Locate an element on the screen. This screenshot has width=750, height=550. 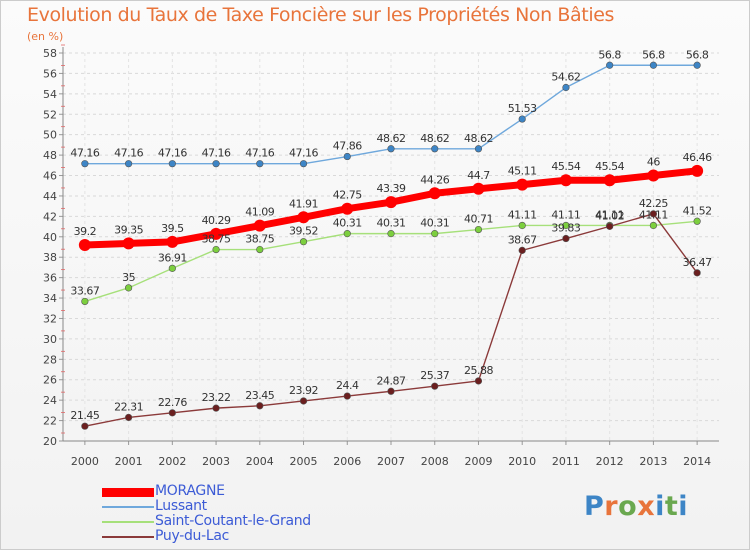
data-label-moragne: 43.39 is located at coordinates (391, 188).